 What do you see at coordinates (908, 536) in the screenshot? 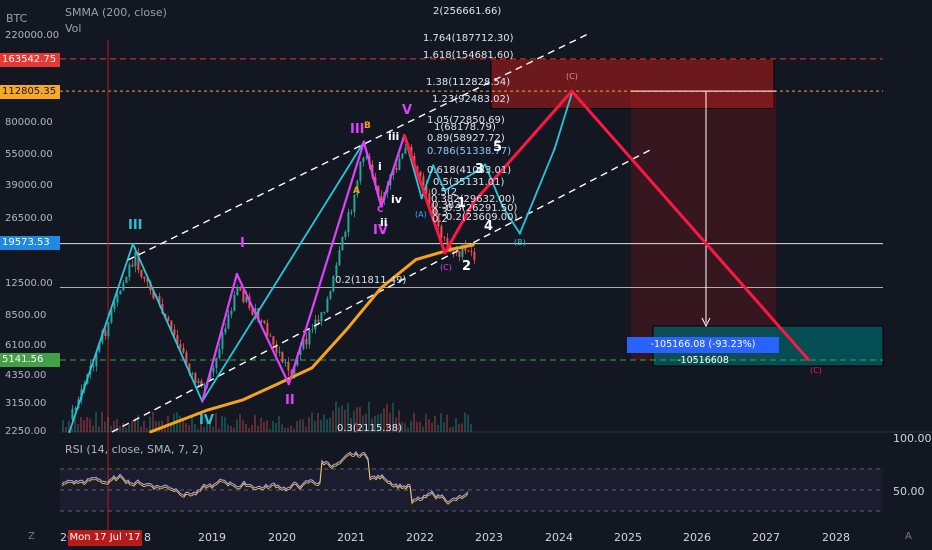
I see `auto-scale-button: A` at bounding box center [908, 536].